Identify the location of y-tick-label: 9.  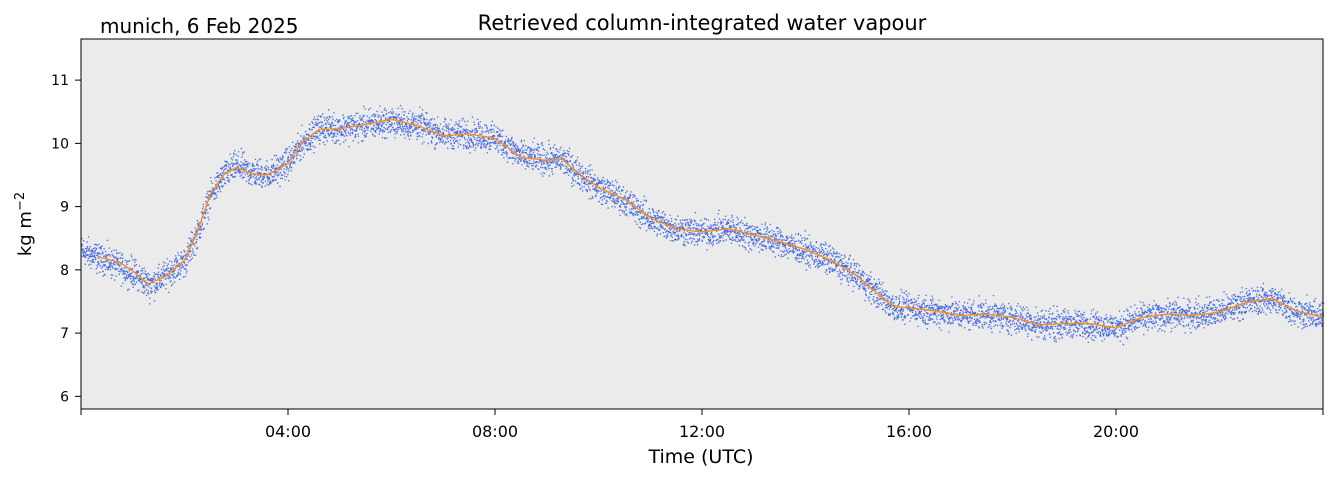
(64, 208).